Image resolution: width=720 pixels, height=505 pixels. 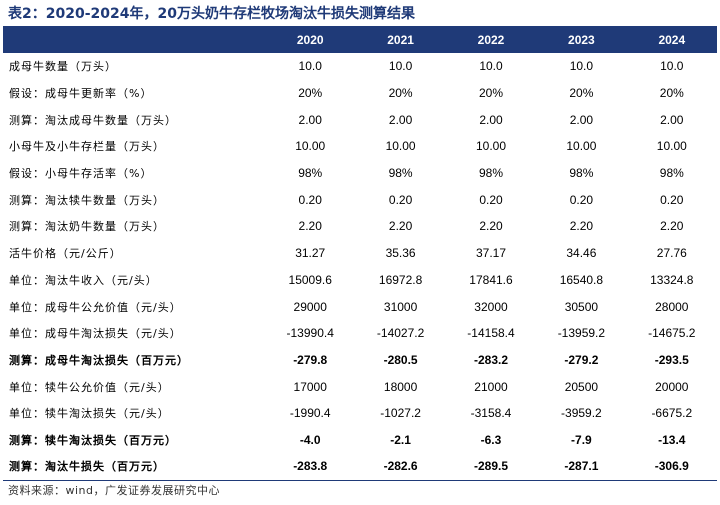 What do you see at coordinates (672, 279) in the screenshot?
I see `value-cell: 13324.8` at bounding box center [672, 279].